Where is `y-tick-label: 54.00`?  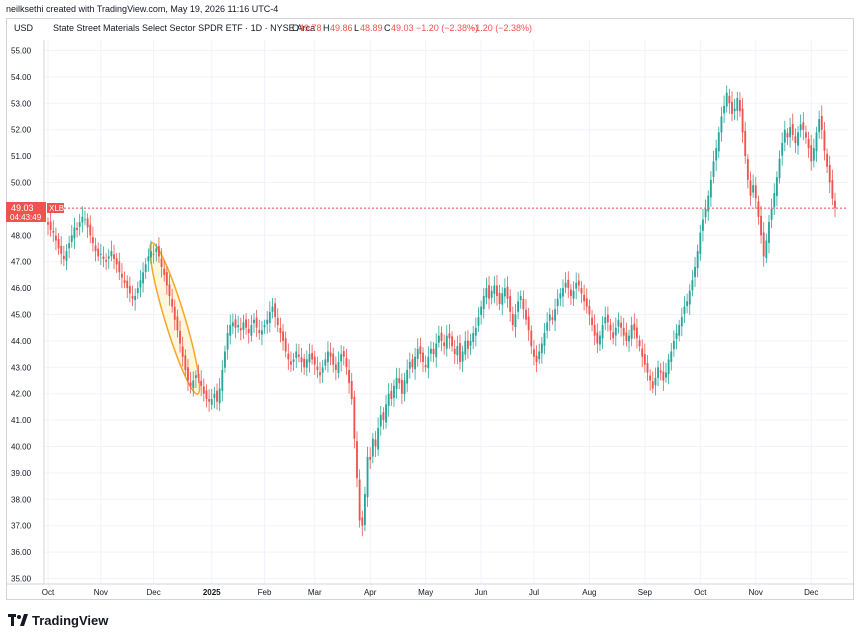
y-tick-label: 54.00 is located at coordinates (21, 77).